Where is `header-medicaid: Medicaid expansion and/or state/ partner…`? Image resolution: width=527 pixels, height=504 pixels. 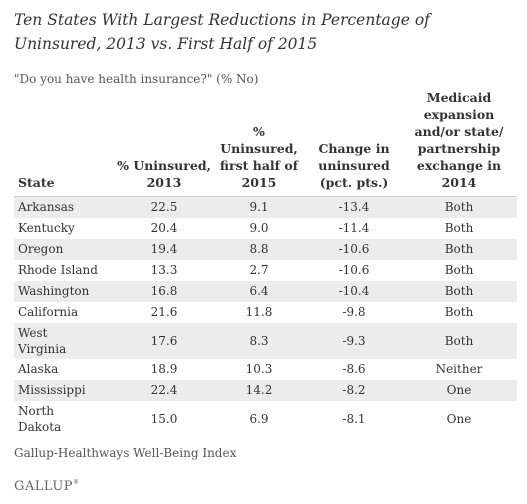 header-medicaid: Medicaid expansion and/or state/ partner… is located at coordinates (459, 140).